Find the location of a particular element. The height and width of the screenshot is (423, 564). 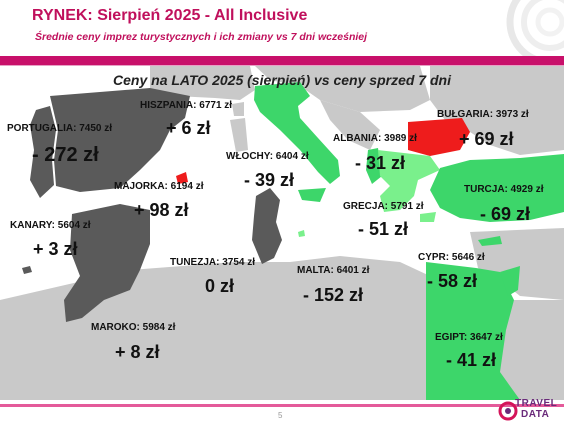

region-turcja is located at coordinates (497, 188).